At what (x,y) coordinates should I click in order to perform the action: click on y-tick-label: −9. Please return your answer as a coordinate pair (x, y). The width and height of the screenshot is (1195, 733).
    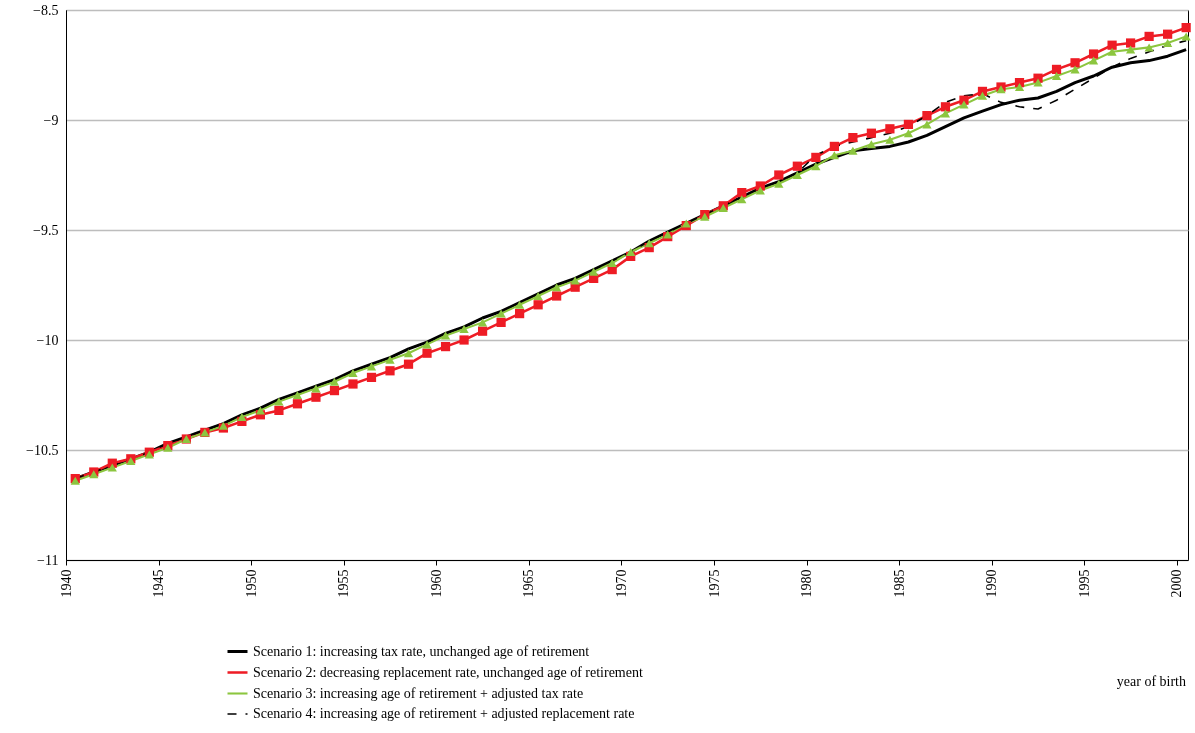
    Looking at the image, I should click on (51, 120).